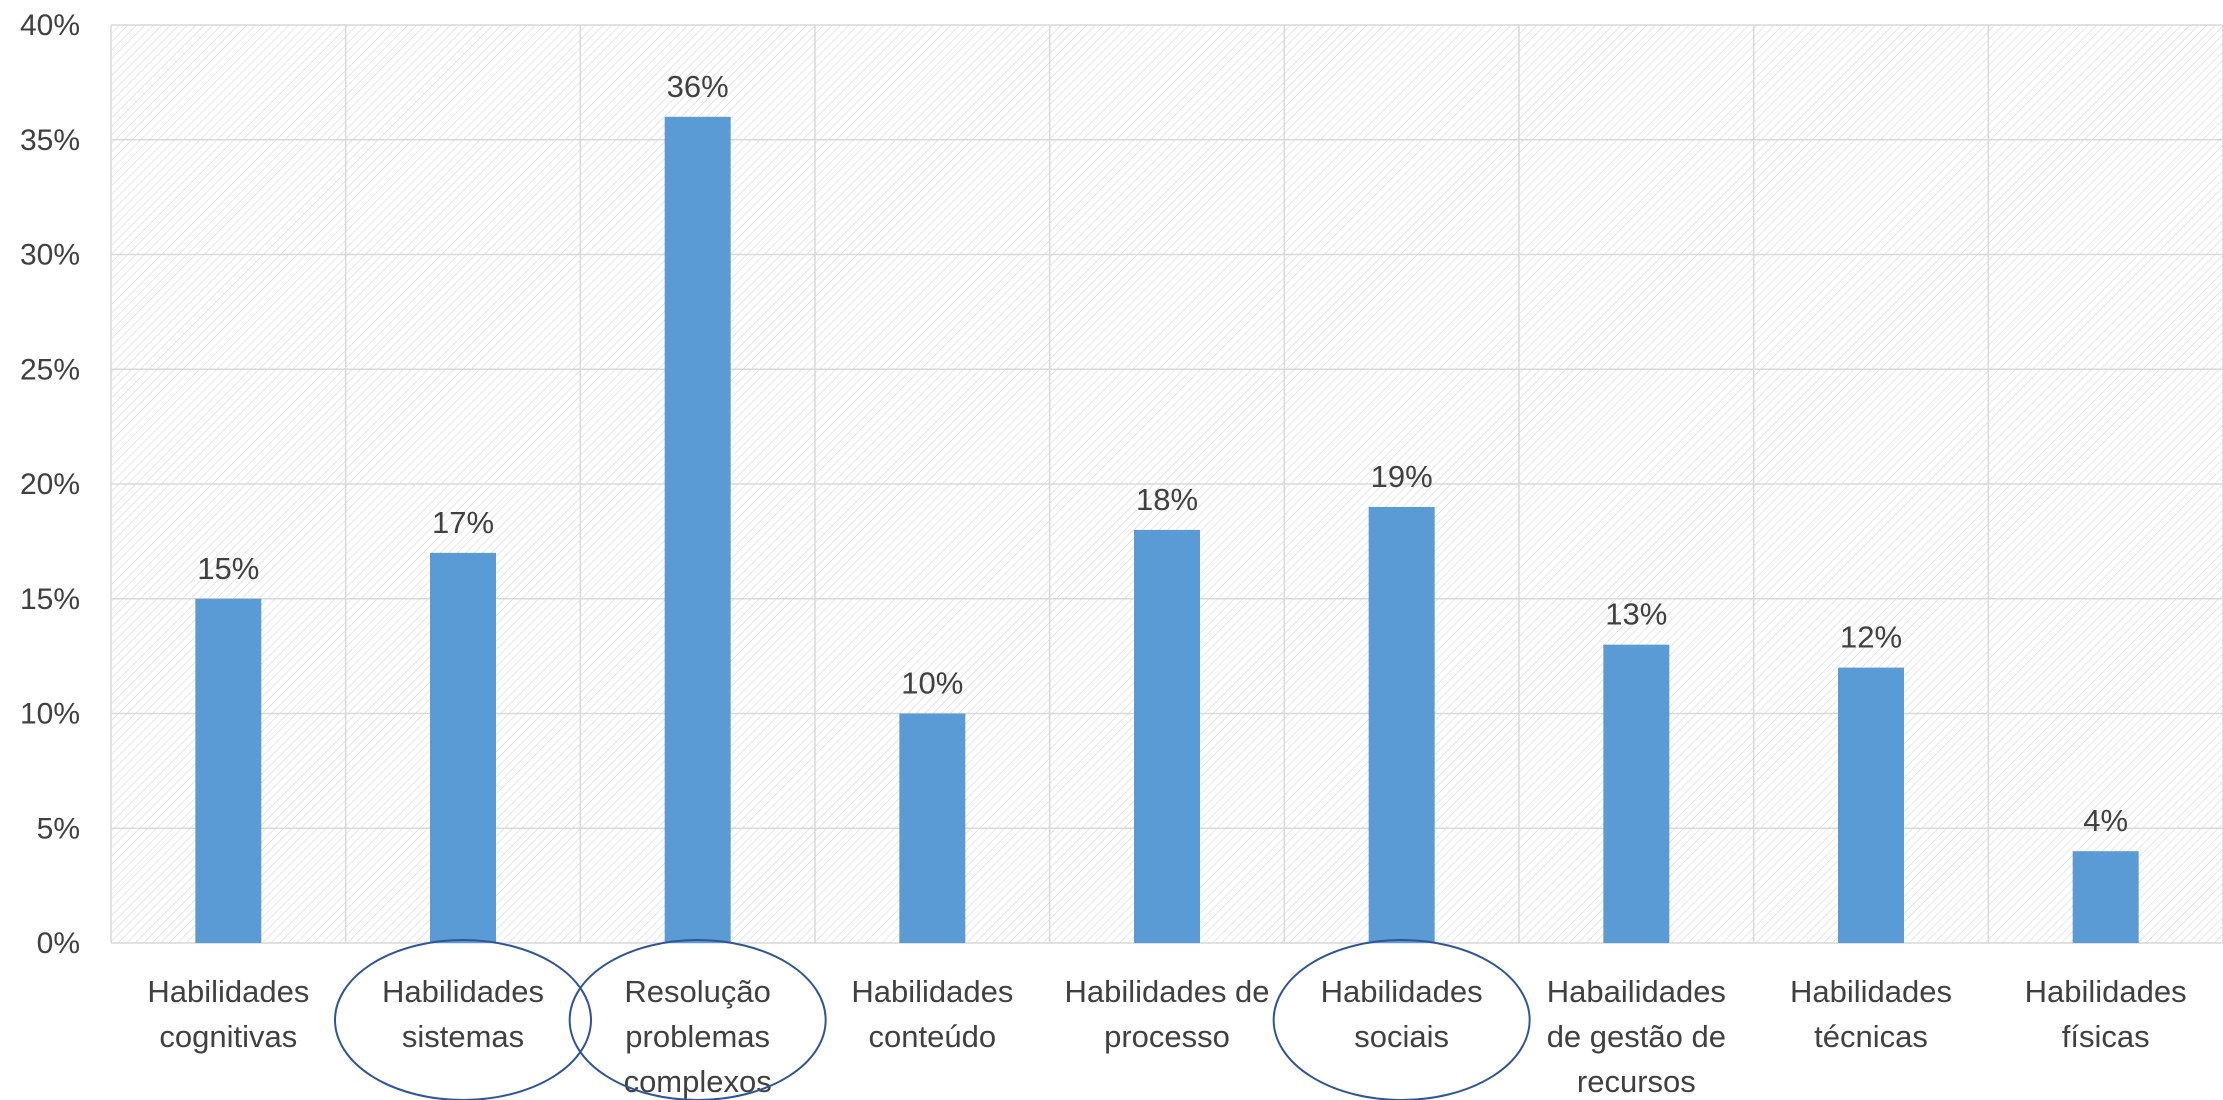 This screenshot has width=2223, height=1100. I want to click on category-label-4-line-1: processo, so click(1167, 1036).